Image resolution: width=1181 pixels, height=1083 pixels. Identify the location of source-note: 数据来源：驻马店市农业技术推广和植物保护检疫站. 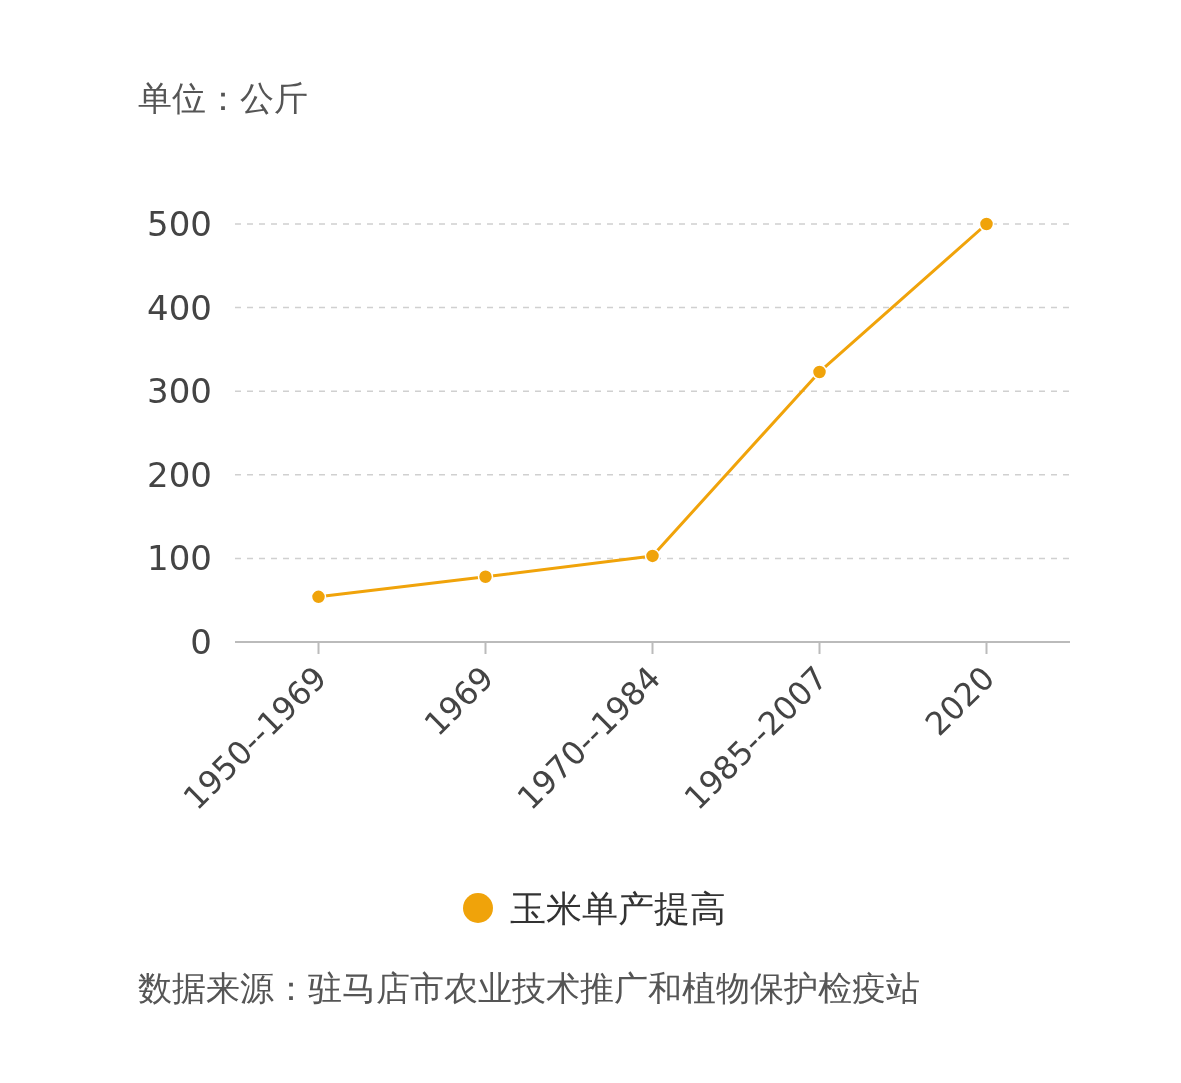
(529, 988).